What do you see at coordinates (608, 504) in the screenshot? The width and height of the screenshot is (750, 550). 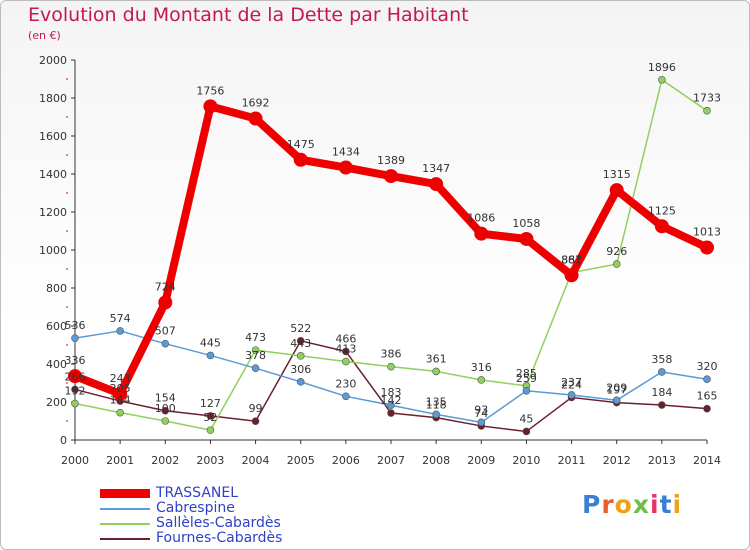 I see `logo-letter: r` at bounding box center [608, 504].